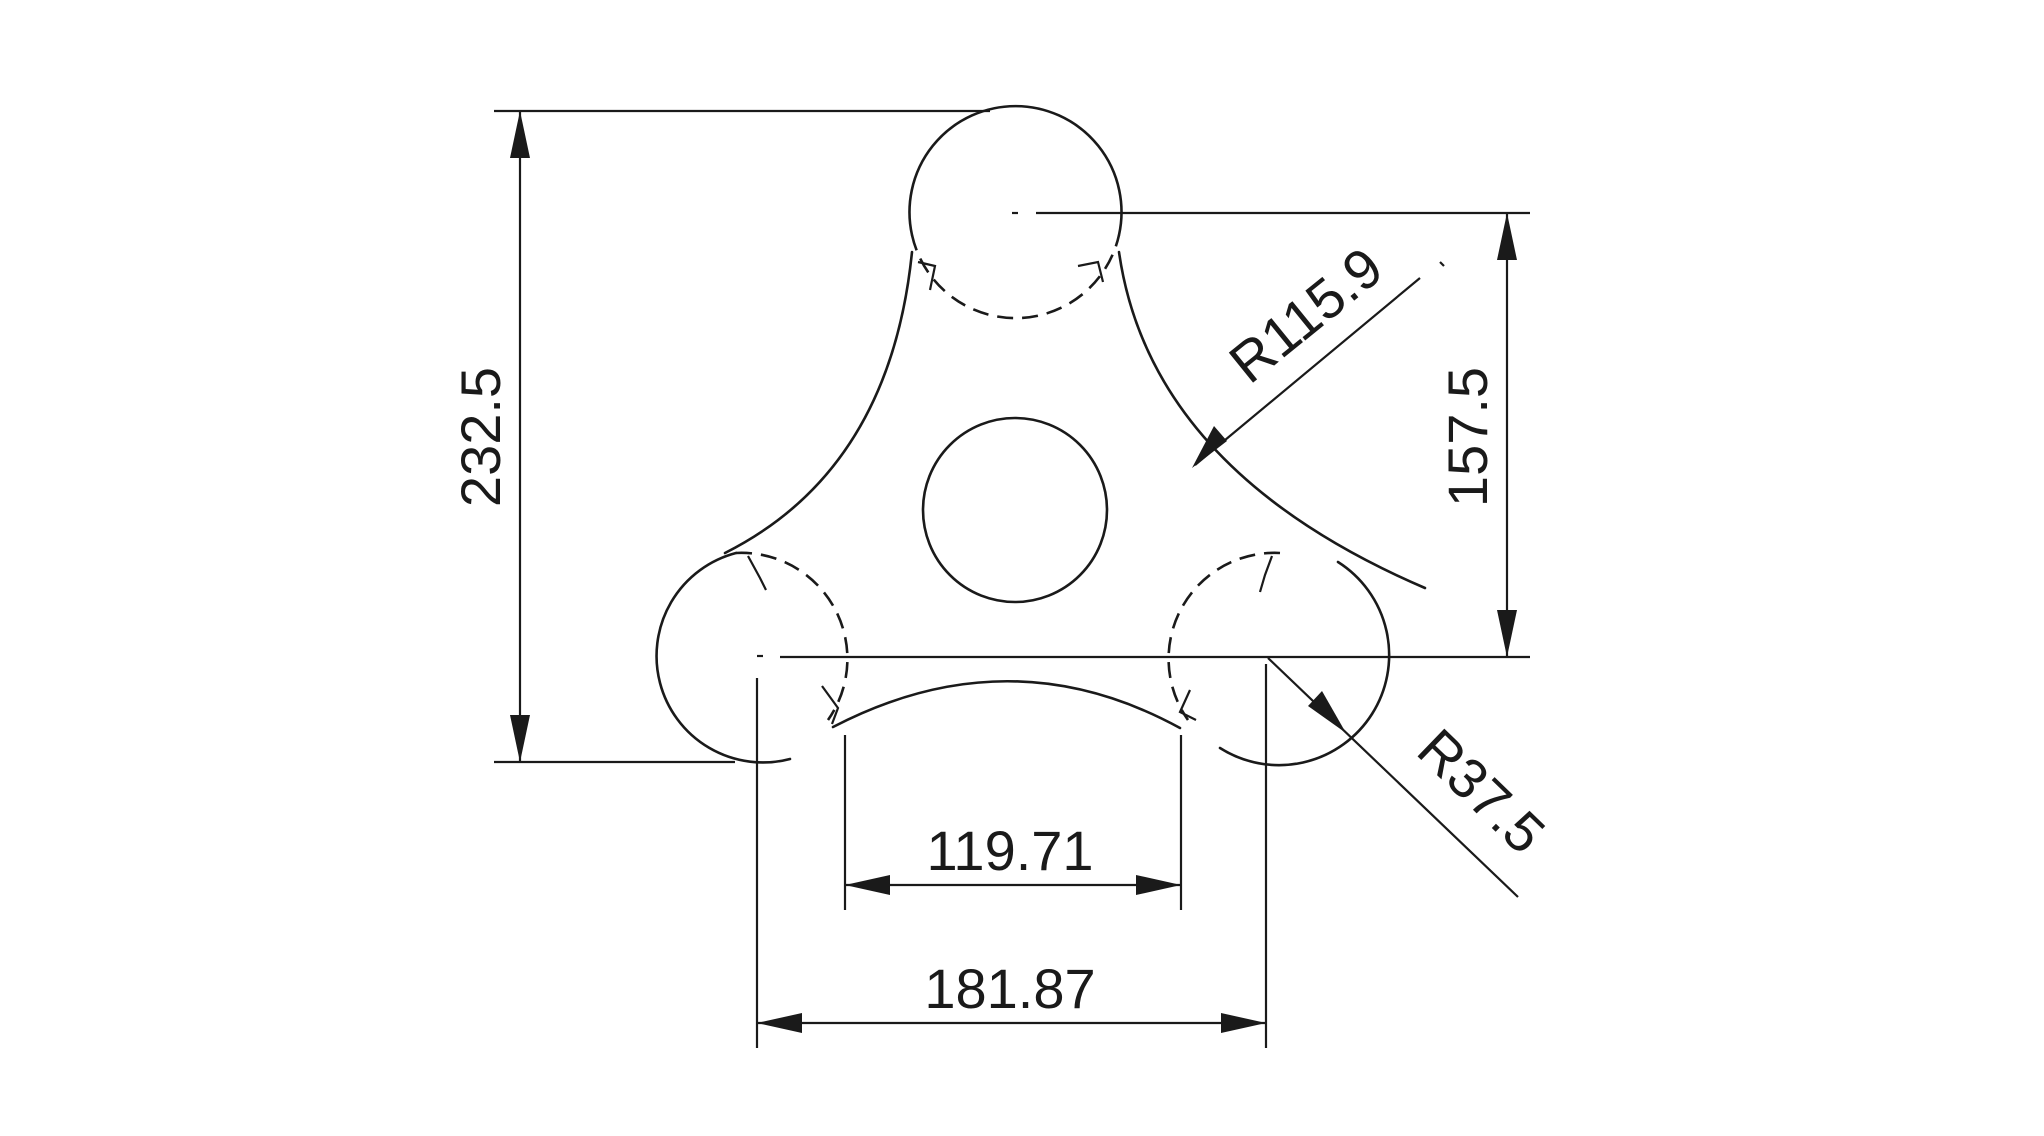 The width and height of the screenshot is (2044, 1136). I want to click on left-hidden-arc, so click(792, 636).